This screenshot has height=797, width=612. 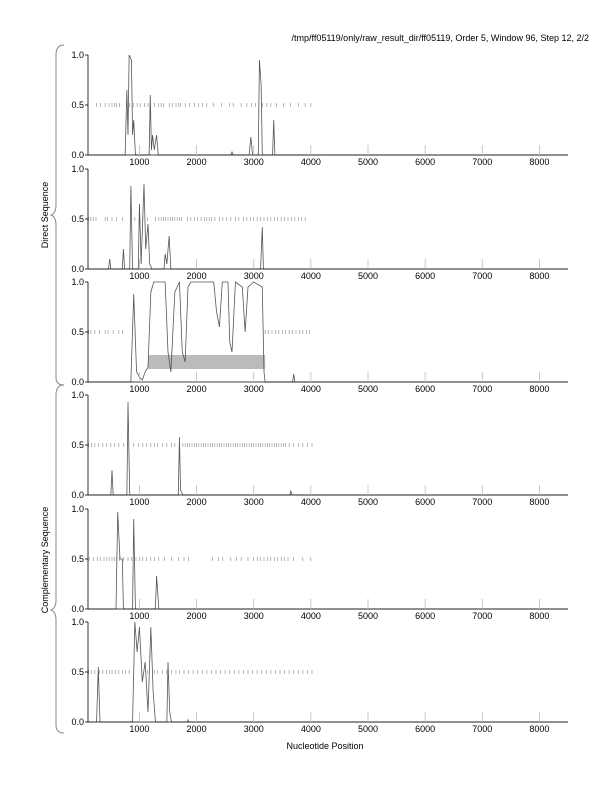 What do you see at coordinates (207, 362) in the screenshot?
I see `highlight-region` at bounding box center [207, 362].